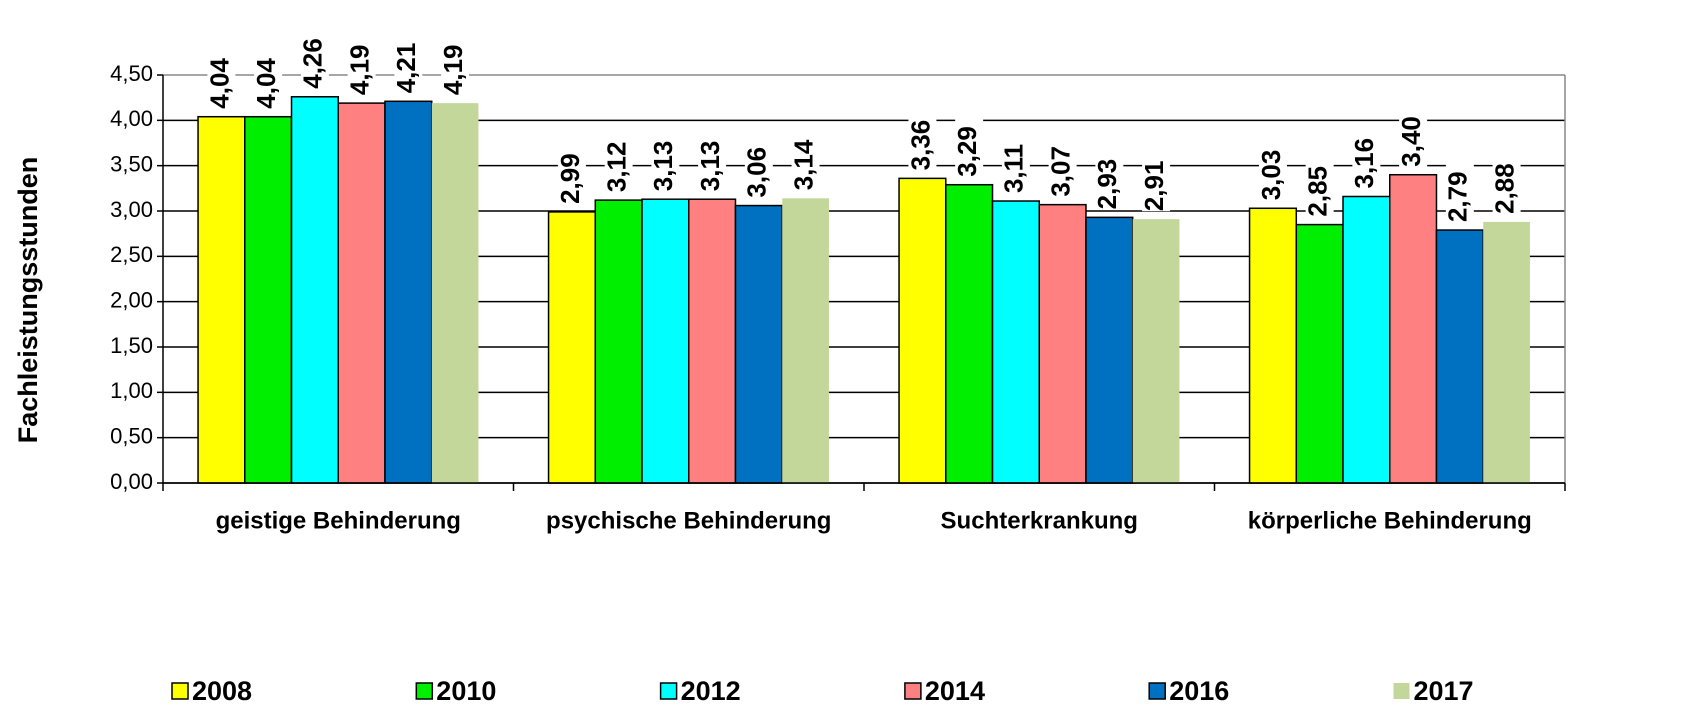 The height and width of the screenshot is (721, 1702). Describe the element at coordinates (131, 481) in the screenshot. I see `y-tick-label: 0,00` at that location.